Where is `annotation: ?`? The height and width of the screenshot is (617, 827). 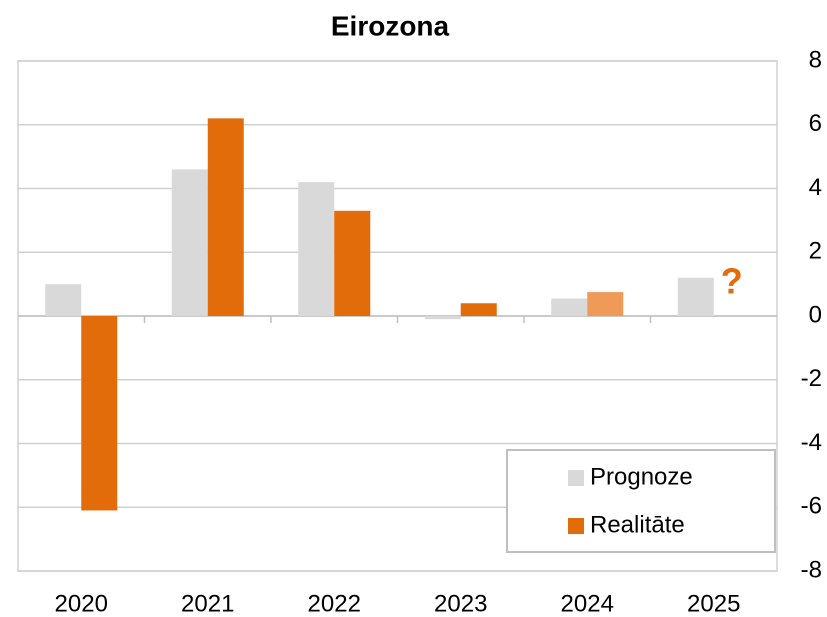 annotation: ? is located at coordinates (732, 281).